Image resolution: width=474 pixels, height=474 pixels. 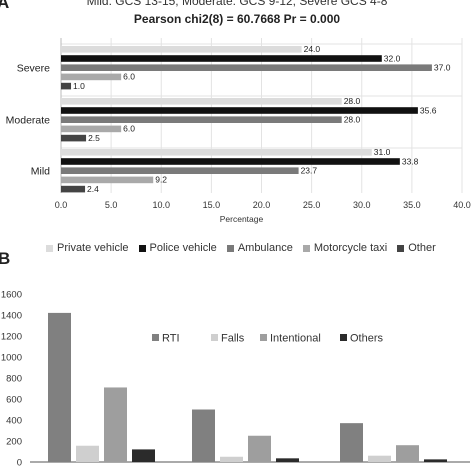 What do you see at coordinates (233, 339) in the screenshot?
I see `legend-label: Falls` at bounding box center [233, 339].